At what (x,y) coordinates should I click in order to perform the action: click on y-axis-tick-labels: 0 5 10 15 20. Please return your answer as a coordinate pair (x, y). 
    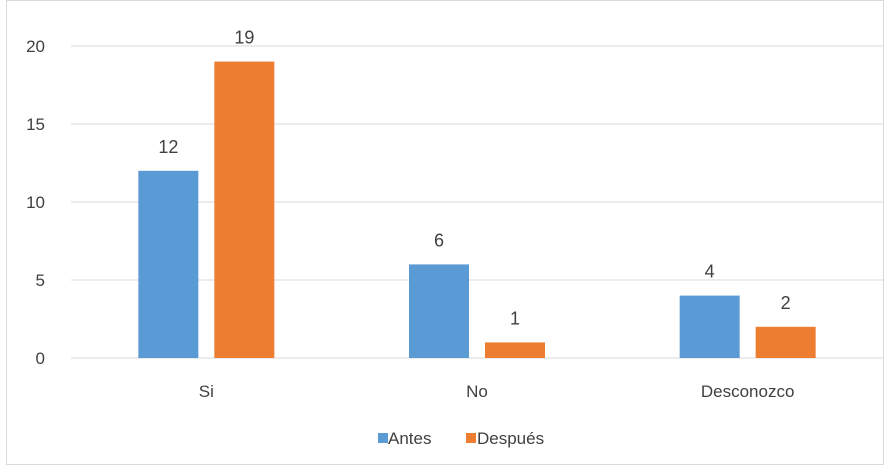
    Looking at the image, I should click on (35, 202).